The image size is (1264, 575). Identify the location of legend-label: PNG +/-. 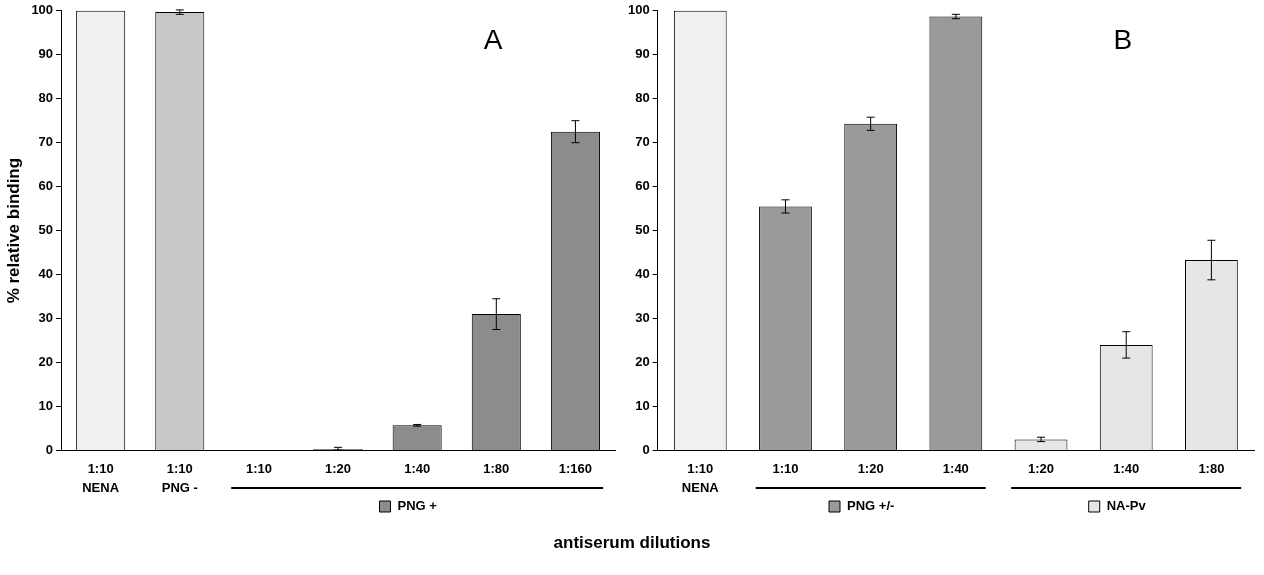
(870, 506).